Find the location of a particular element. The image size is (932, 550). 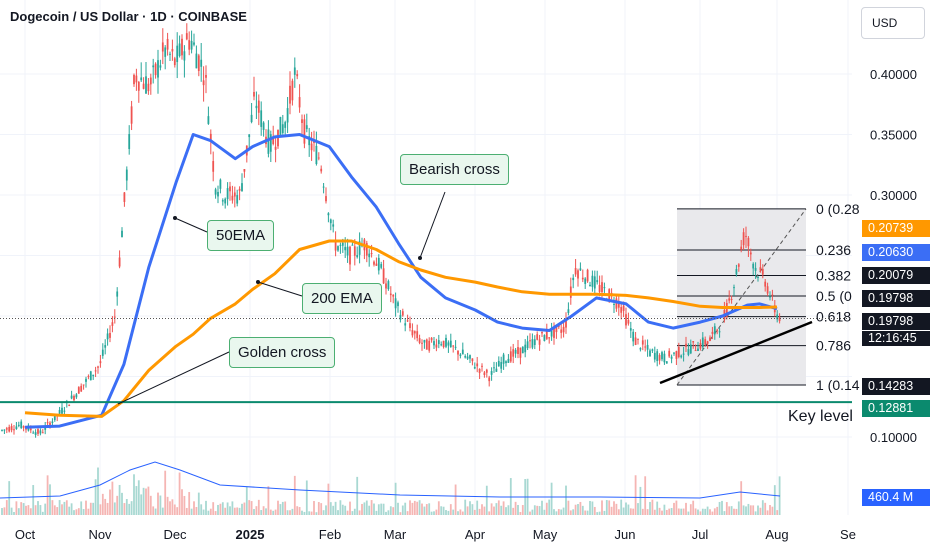

fibonacci-retracement: 0 (0.28 0.236 0.382 0.5 (0 0.618 0.786 1 (0.14 is located at coordinates (768, 297).